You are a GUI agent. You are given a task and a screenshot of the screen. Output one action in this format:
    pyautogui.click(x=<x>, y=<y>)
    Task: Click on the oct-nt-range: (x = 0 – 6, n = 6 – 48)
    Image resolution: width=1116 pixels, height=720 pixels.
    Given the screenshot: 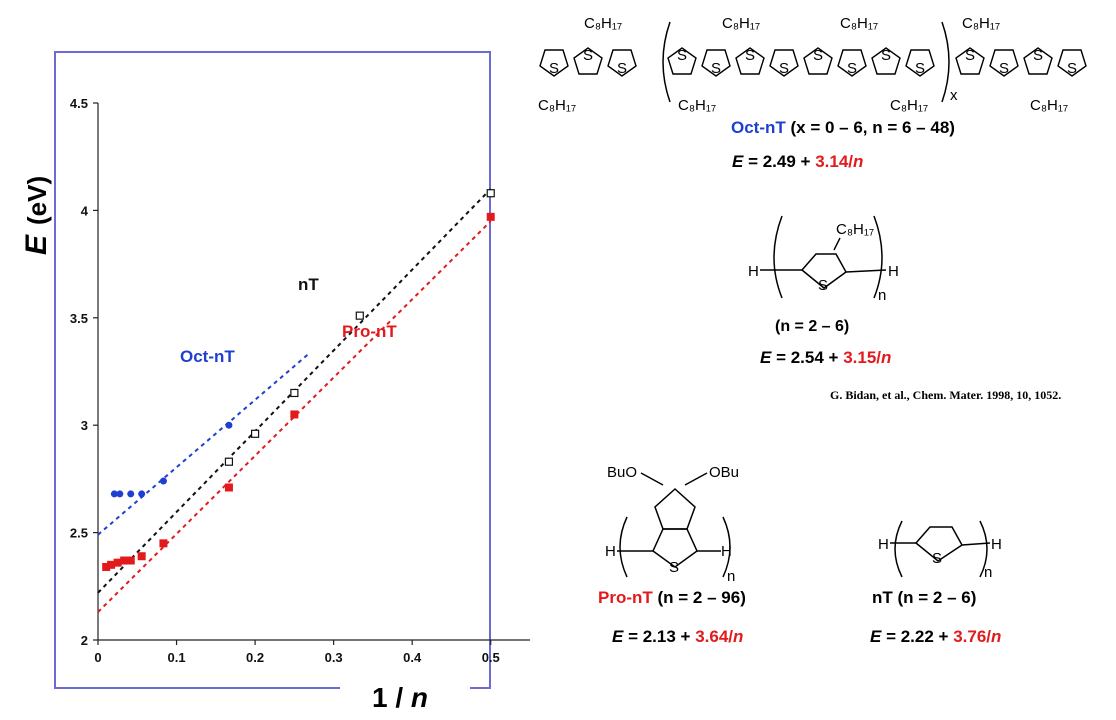 What is the action you would take?
    pyautogui.click(x=870, y=127)
    